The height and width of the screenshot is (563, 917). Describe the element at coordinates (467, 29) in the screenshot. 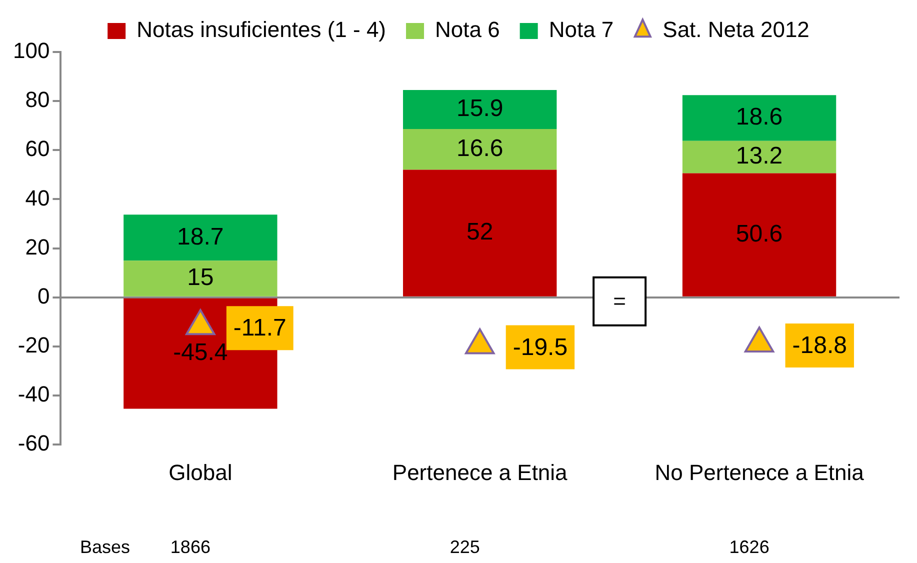

I see `legend-label: Nota 6` at that location.